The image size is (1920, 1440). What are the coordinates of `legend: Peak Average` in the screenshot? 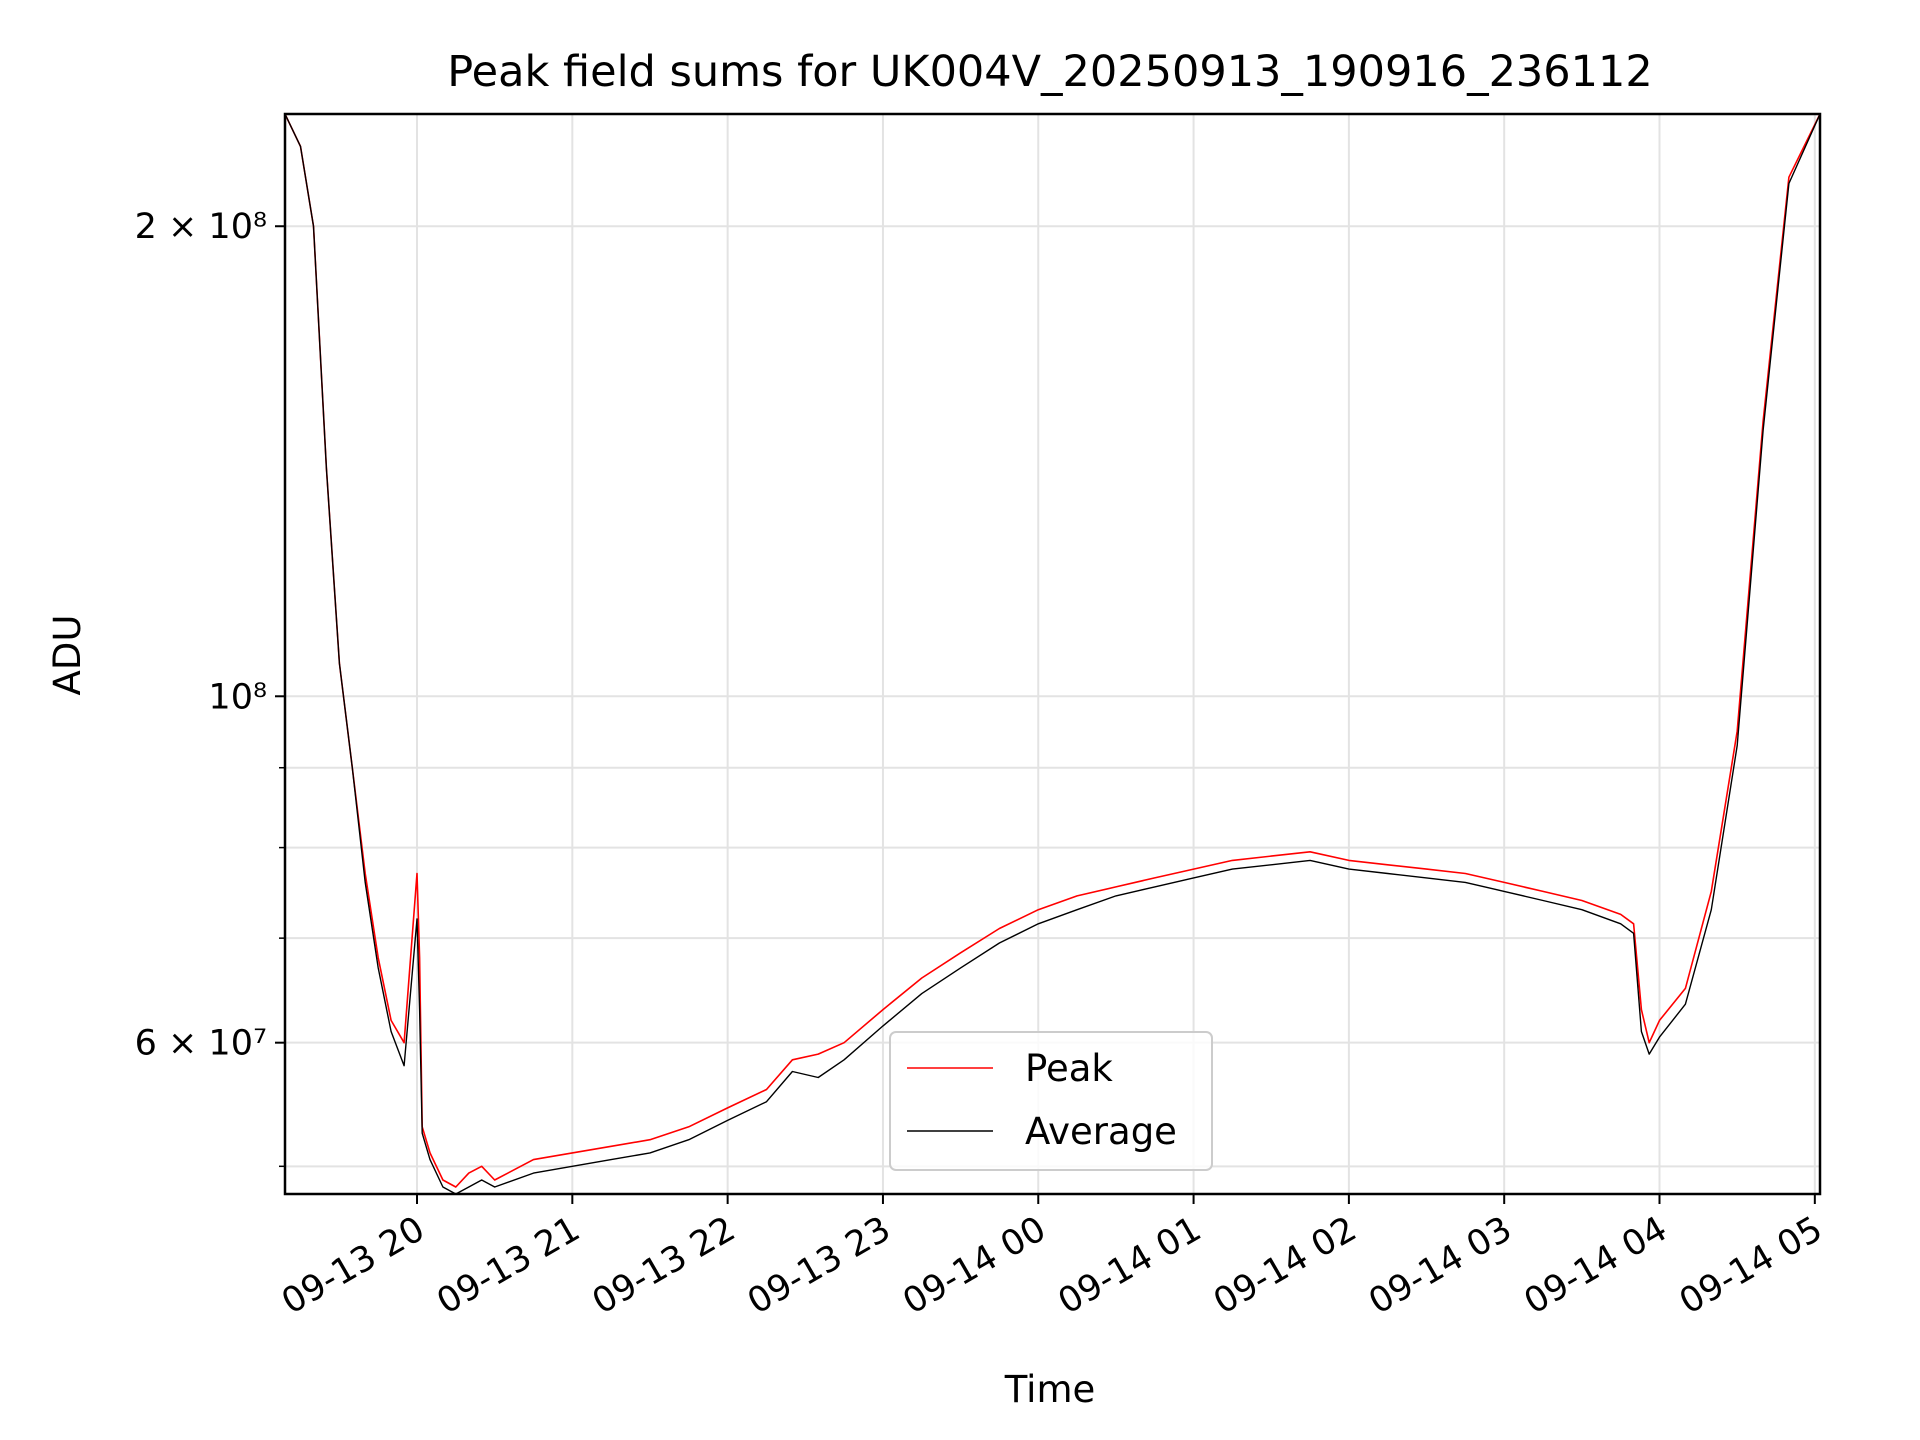 It's located at (1051, 1101).